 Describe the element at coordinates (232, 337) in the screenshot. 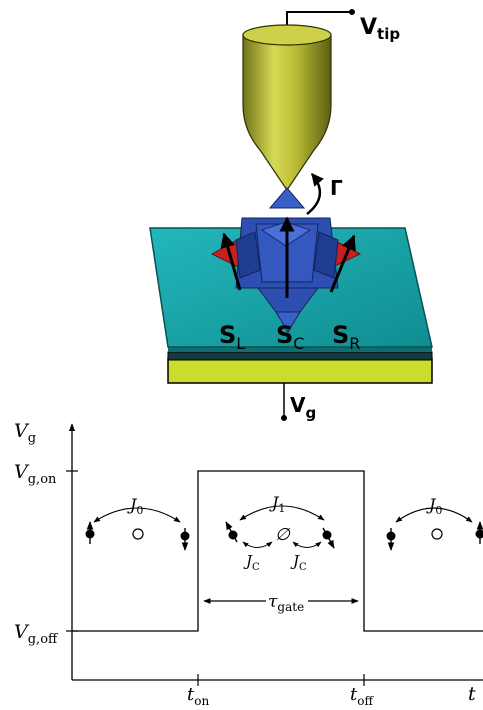

I see `spin-left-label: SL` at that location.